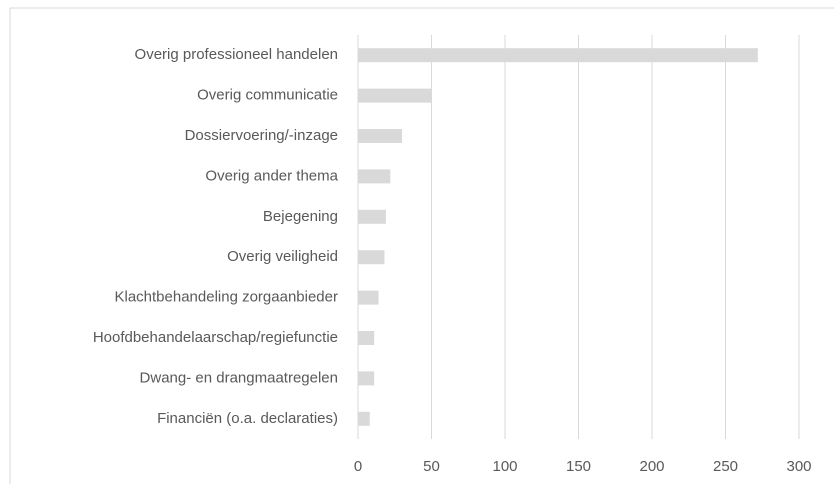  Describe the element at coordinates (282, 256) in the screenshot. I see `y-tick-label: Overig veiligheid` at that location.